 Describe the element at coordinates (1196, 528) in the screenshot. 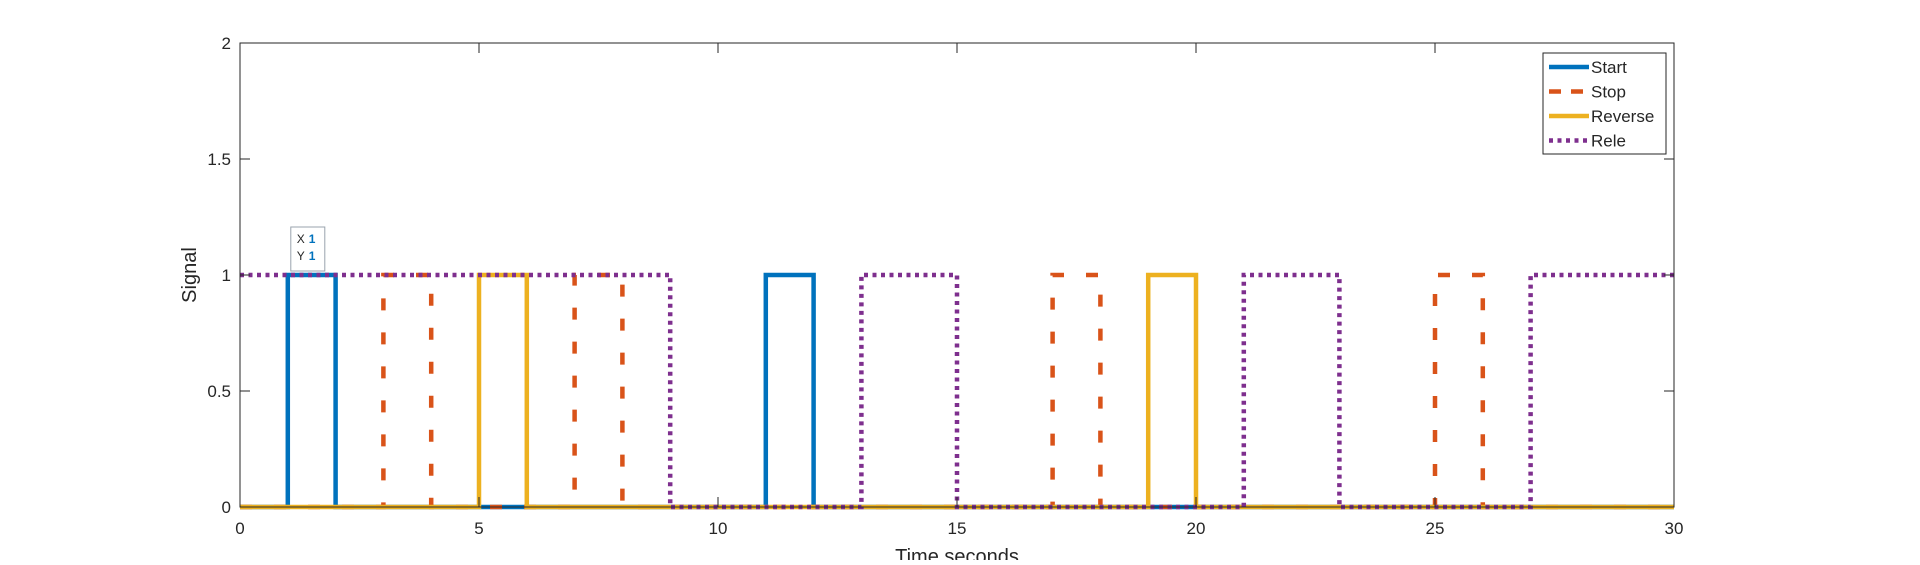

I see `x-tick-label: 20` at that location.